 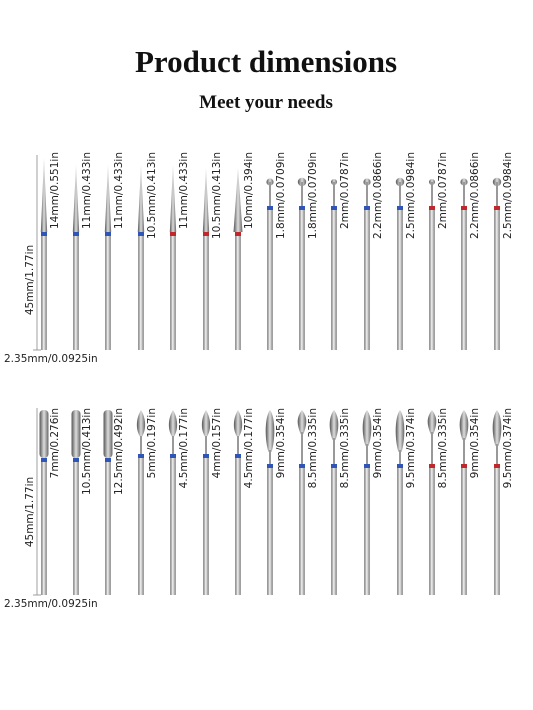 What do you see at coordinates (345, 190) in the screenshot?
I see `size-label: 2mm/0.0787in` at bounding box center [345, 190].